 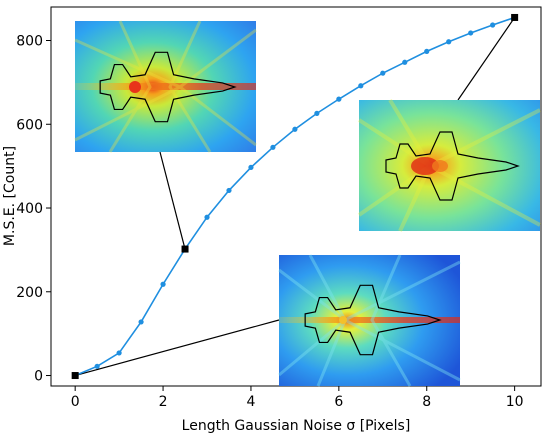 What do you see at coordinates (338, 402) in the screenshot?
I see `x-tick-label: 6` at bounding box center [338, 402].